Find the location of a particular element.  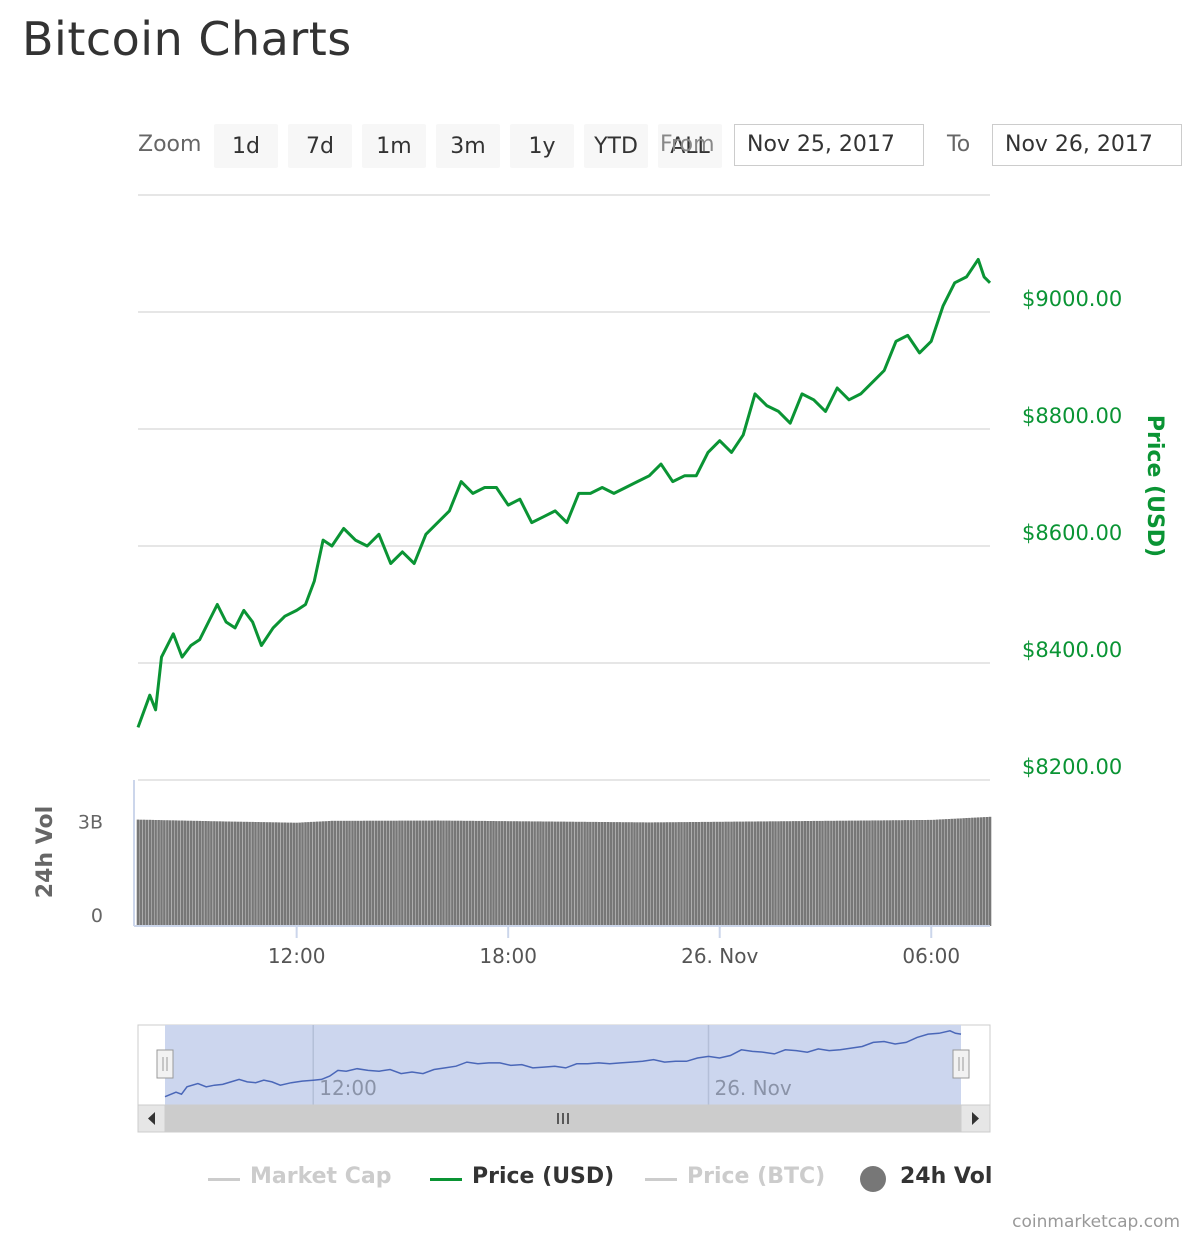

legend-price-btc: Price (BTC) is located at coordinates (740, 1180).